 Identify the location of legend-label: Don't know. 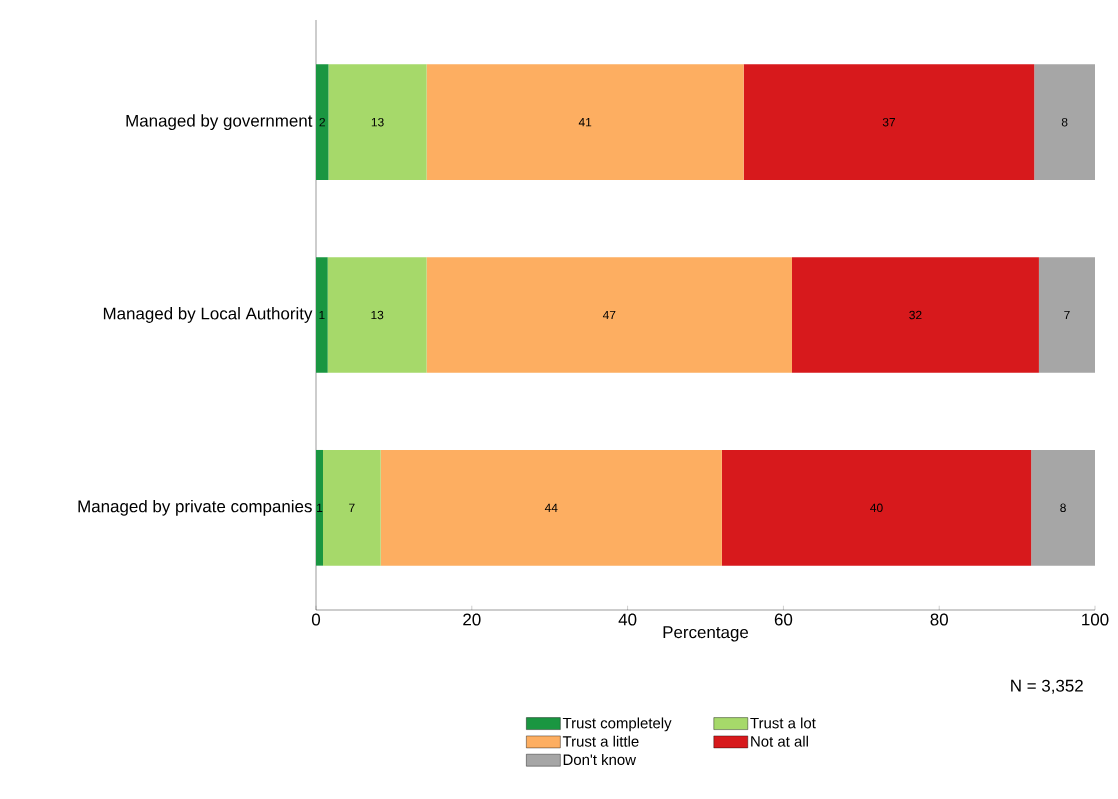
(600, 760).